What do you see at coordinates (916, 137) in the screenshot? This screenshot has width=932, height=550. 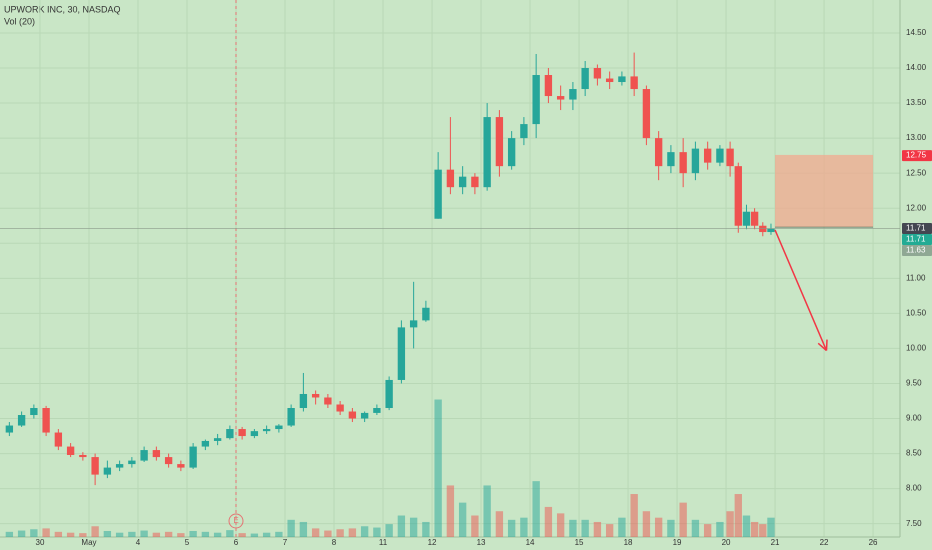 I see `y-tick-label: 13.00` at bounding box center [916, 137].